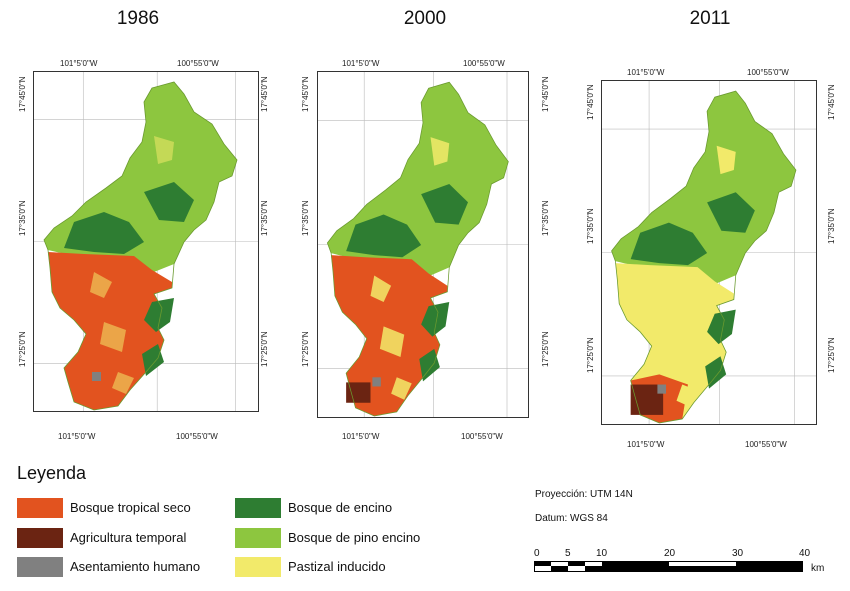 This screenshot has width=850, height=591. I want to click on scale-label: 20, so click(670, 553).